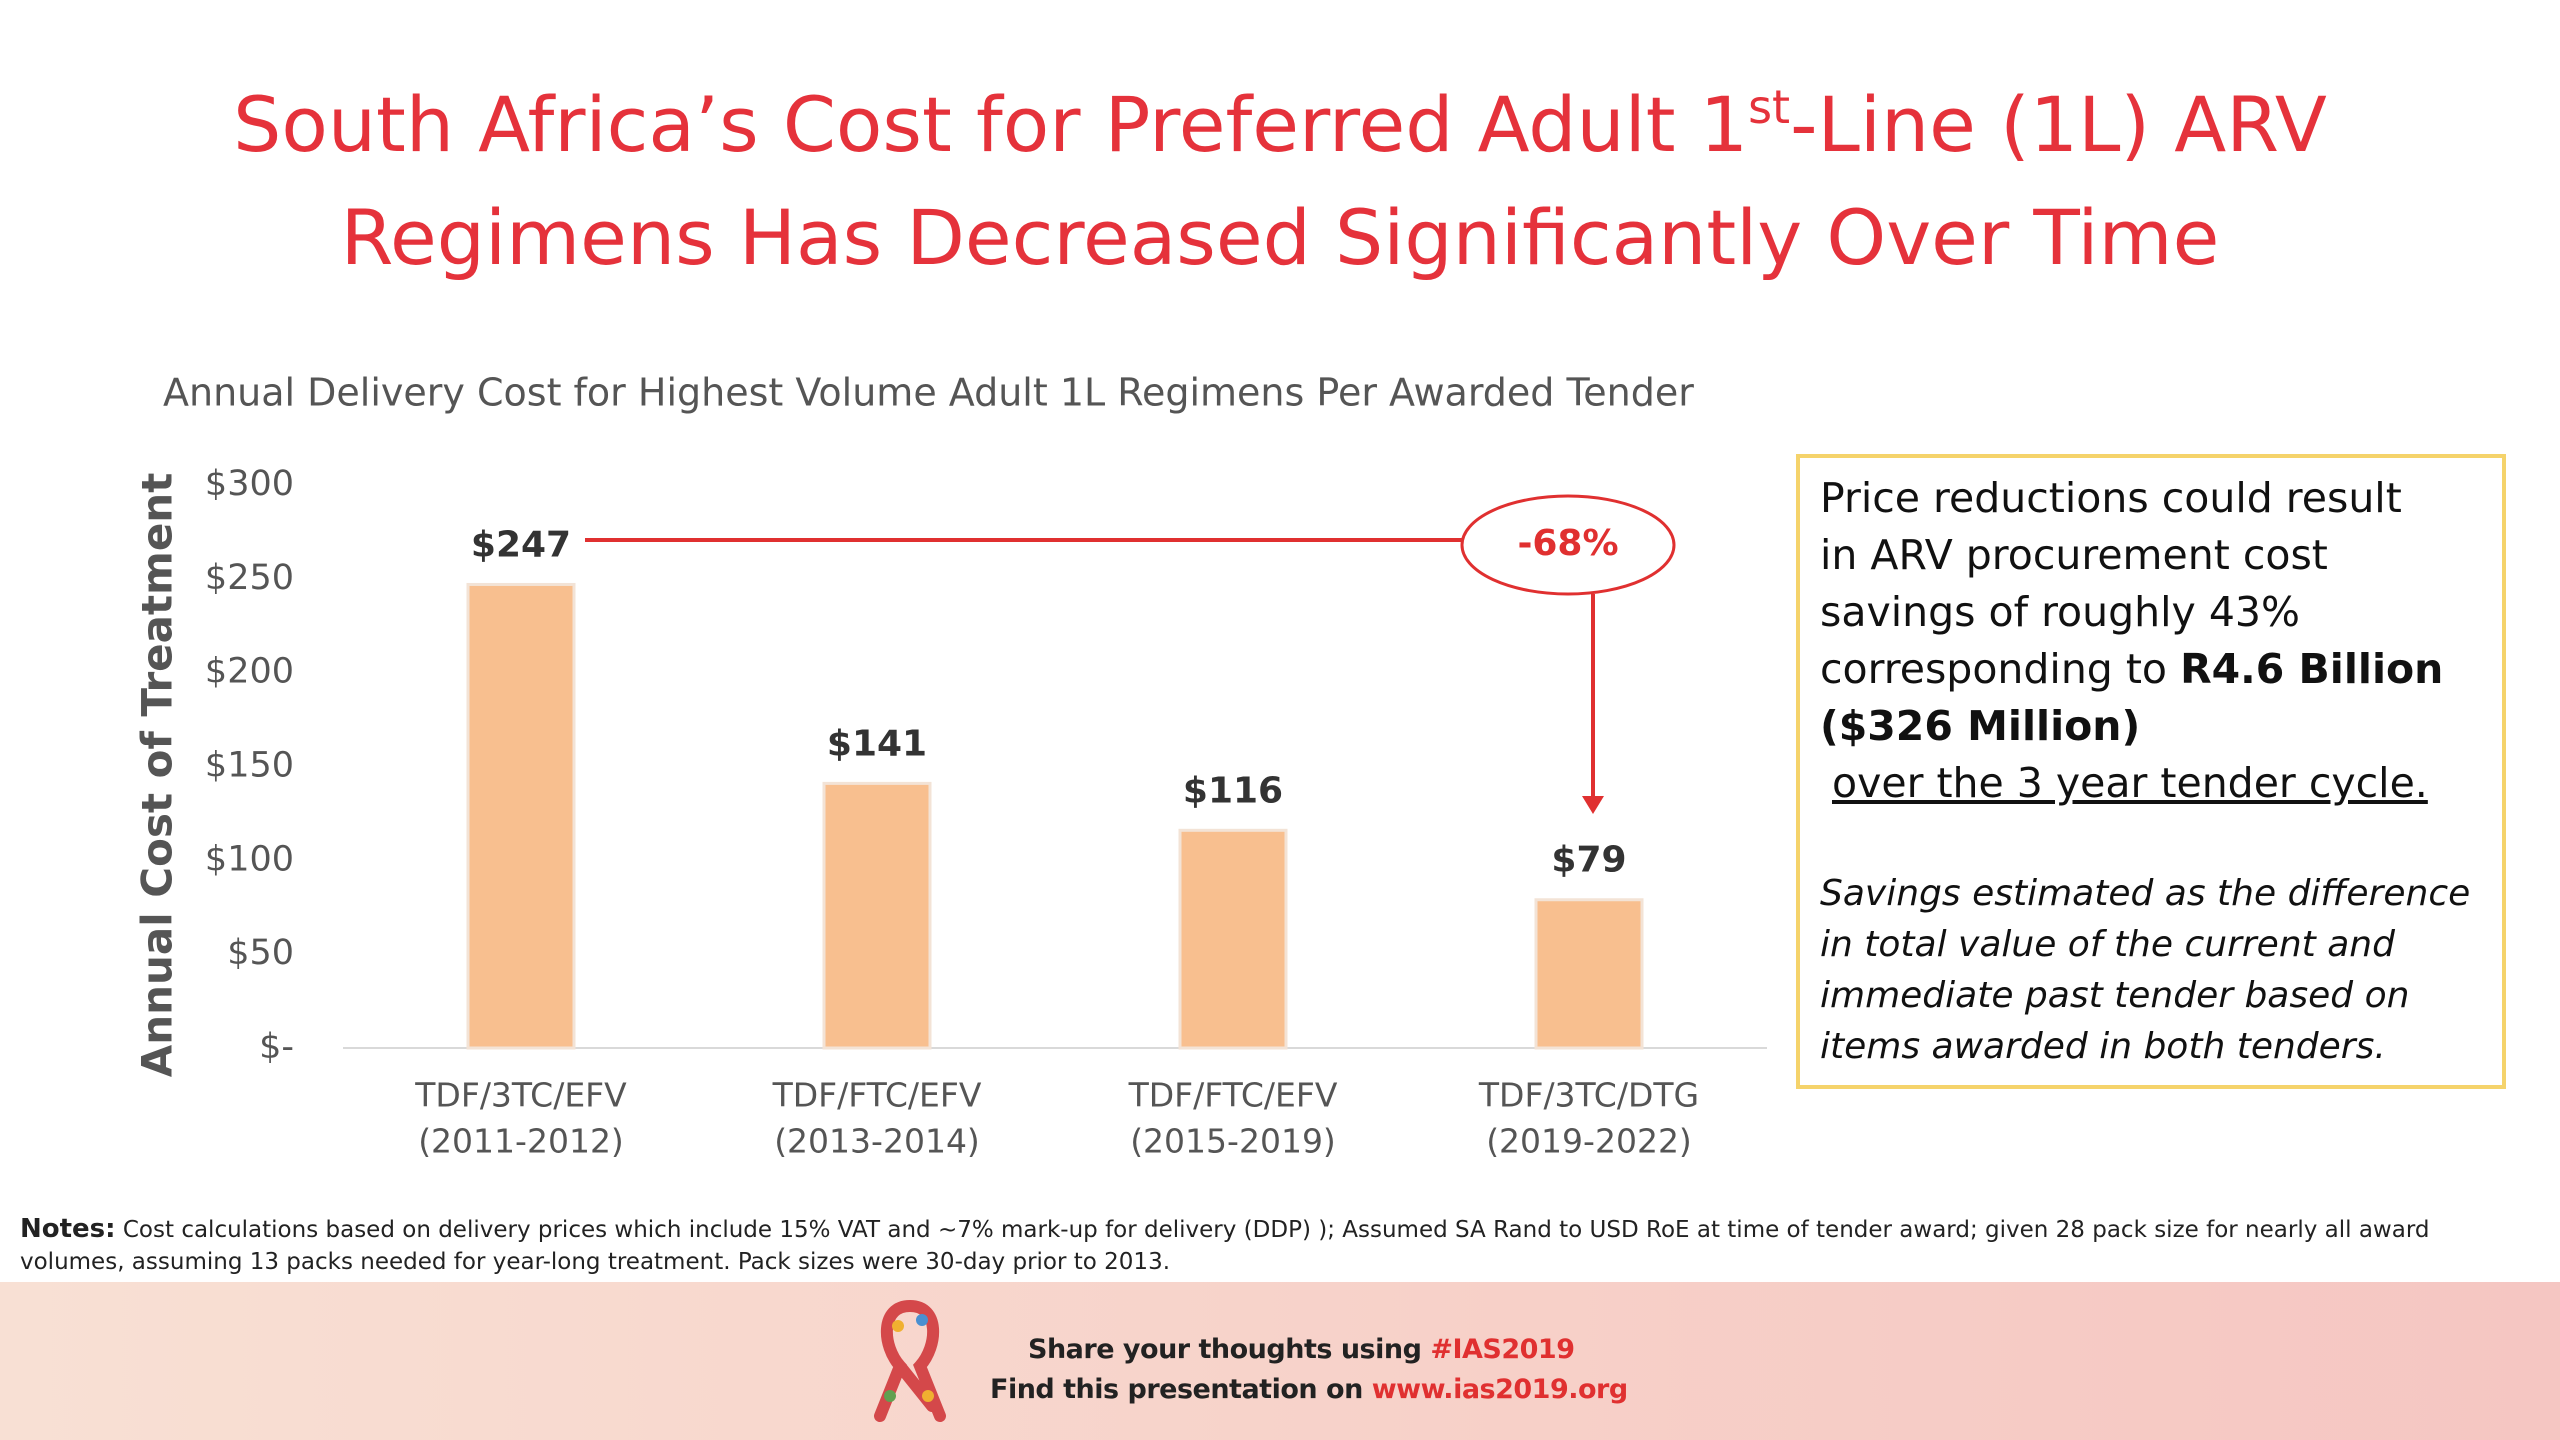 This screenshot has width=2560, height=1440. I want to click on annotation-bubble, so click(1568, 545).